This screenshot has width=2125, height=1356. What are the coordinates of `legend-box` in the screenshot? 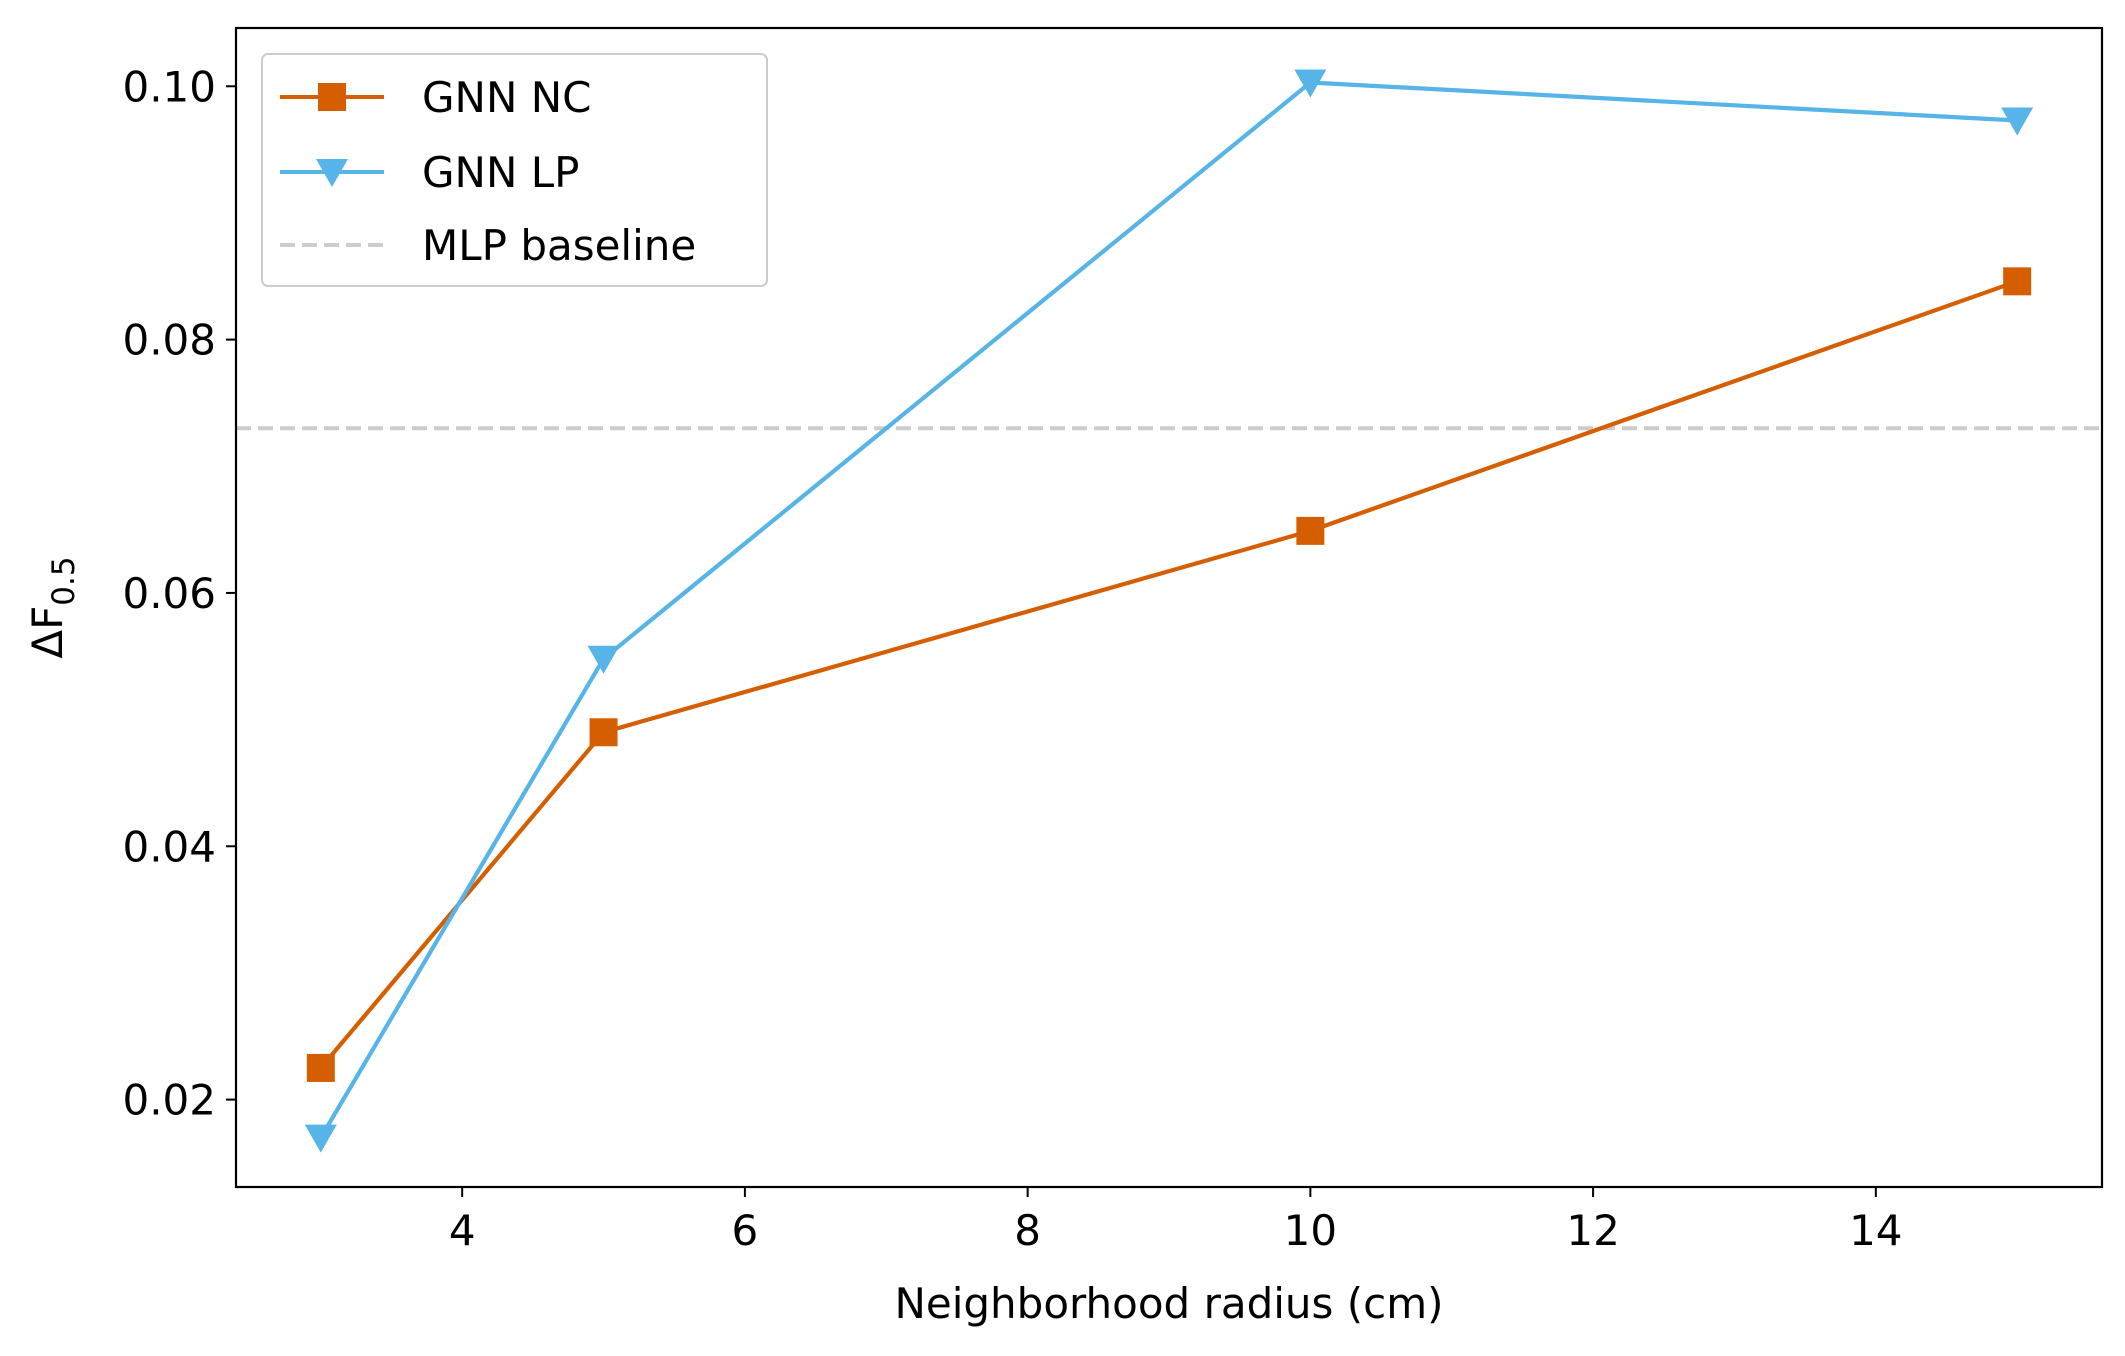 It's located at (514, 170).